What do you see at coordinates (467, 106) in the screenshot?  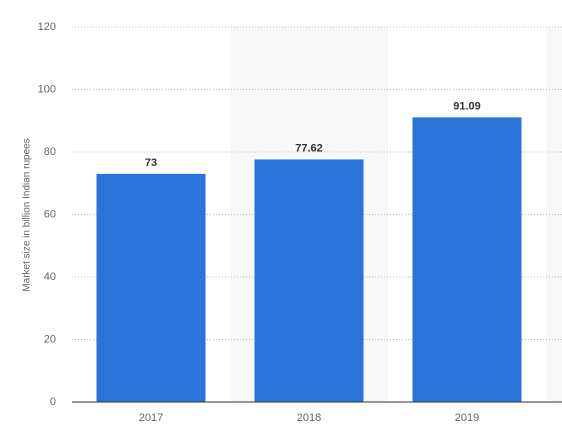 I see `data-label: 91.09` at bounding box center [467, 106].